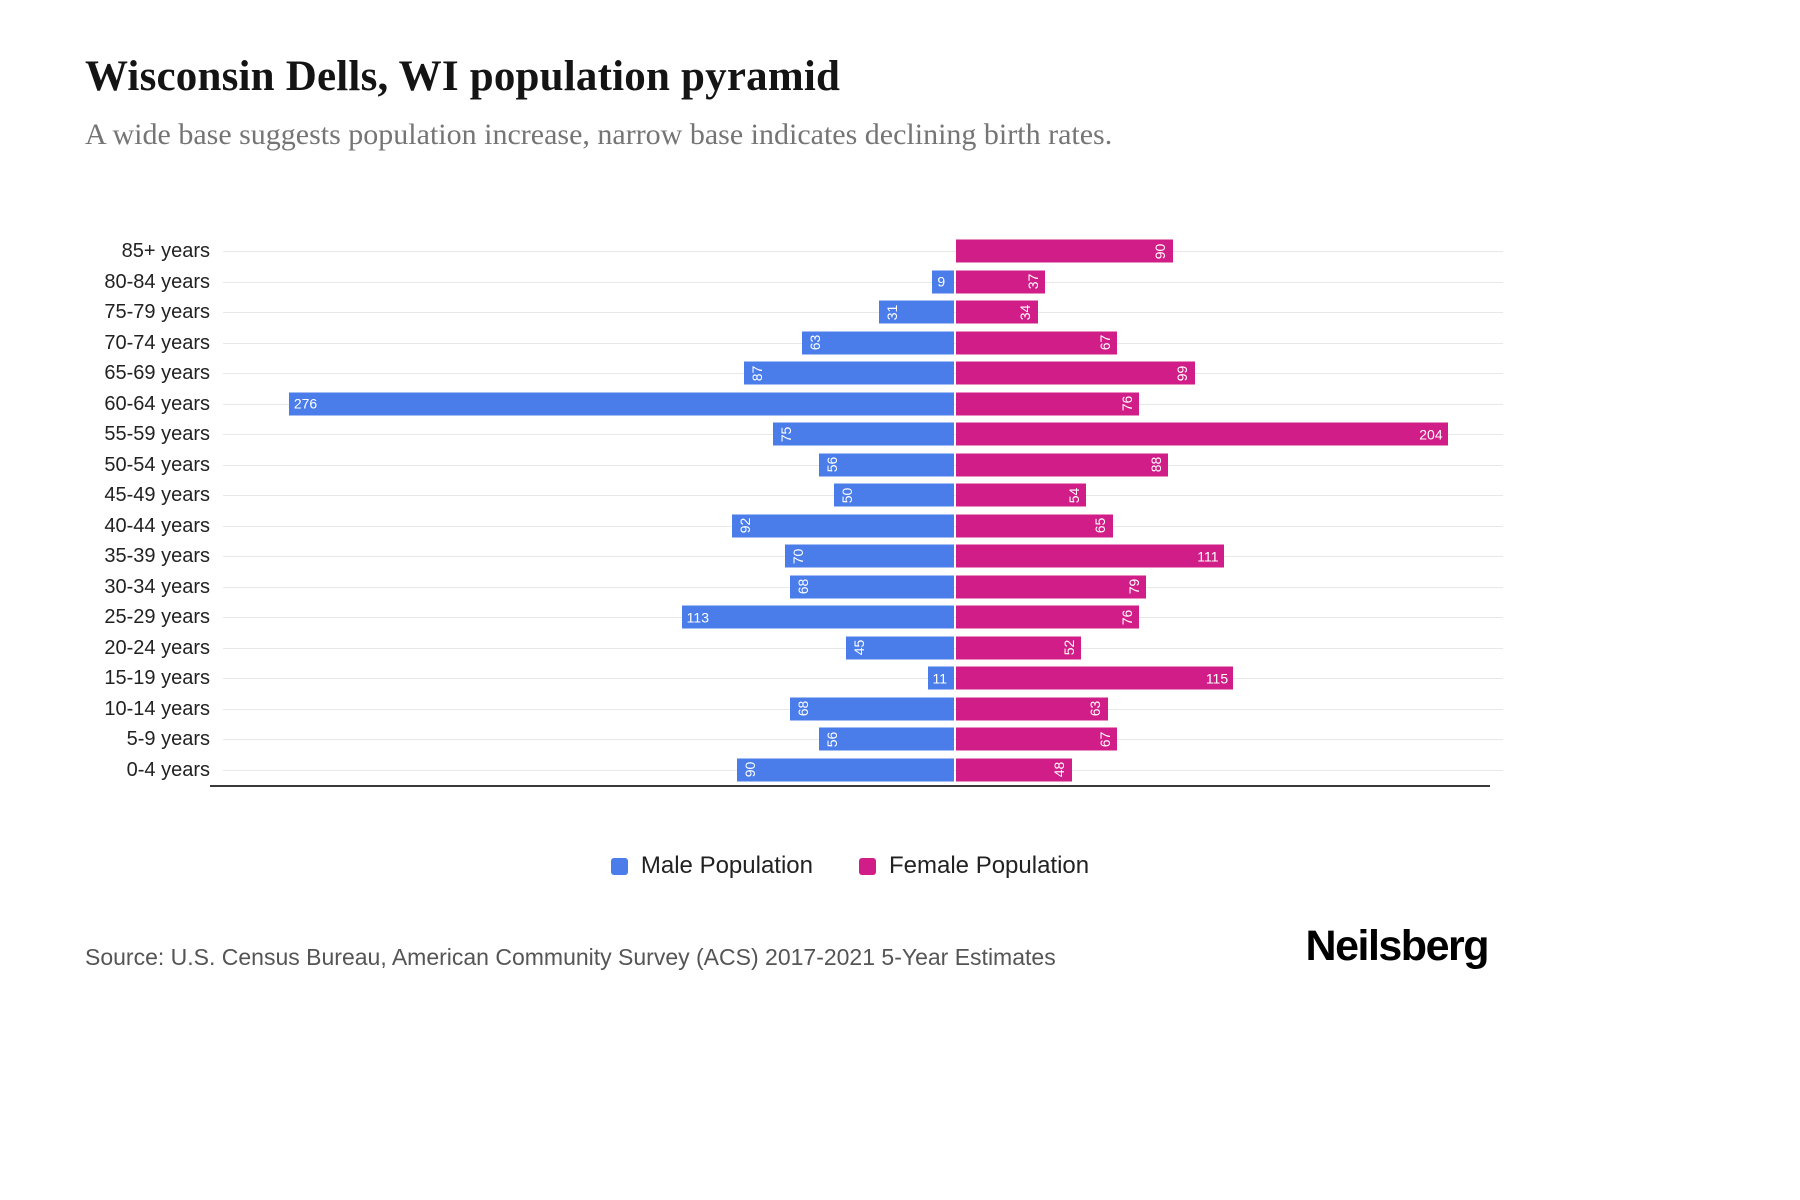  What do you see at coordinates (1075, 373) in the screenshot?
I see `female-bar: 99` at bounding box center [1075, 373].